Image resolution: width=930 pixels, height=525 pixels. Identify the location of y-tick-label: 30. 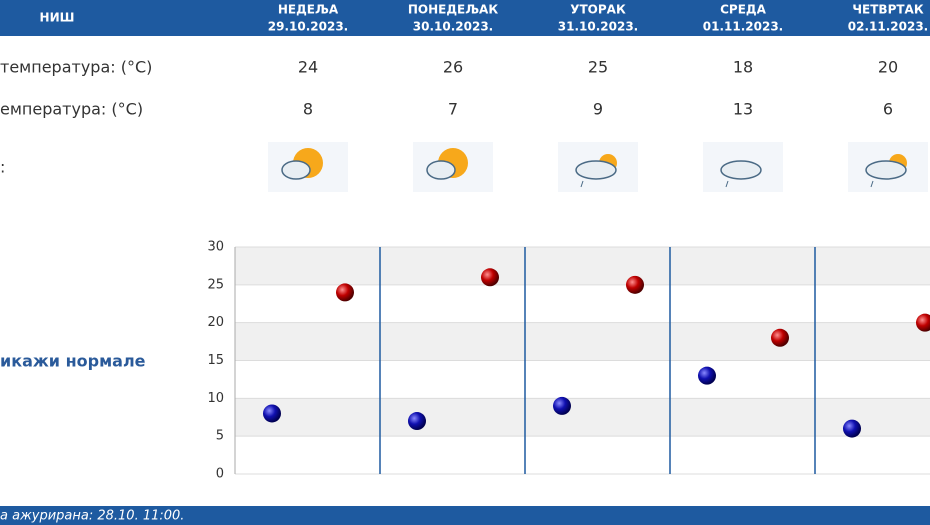
(215, 247).